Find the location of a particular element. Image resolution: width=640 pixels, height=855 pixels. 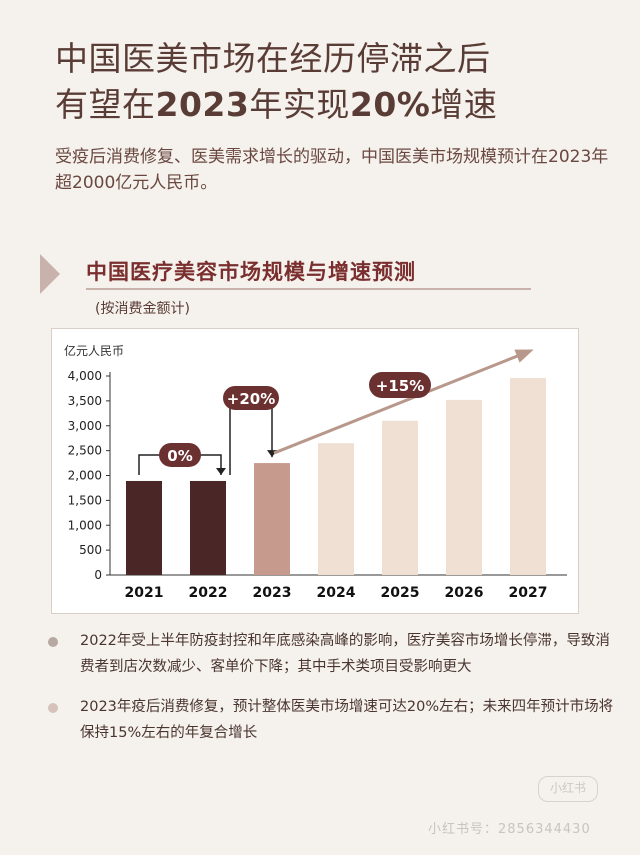

y-tick-label: 0 is located at coordinates (98, 575).